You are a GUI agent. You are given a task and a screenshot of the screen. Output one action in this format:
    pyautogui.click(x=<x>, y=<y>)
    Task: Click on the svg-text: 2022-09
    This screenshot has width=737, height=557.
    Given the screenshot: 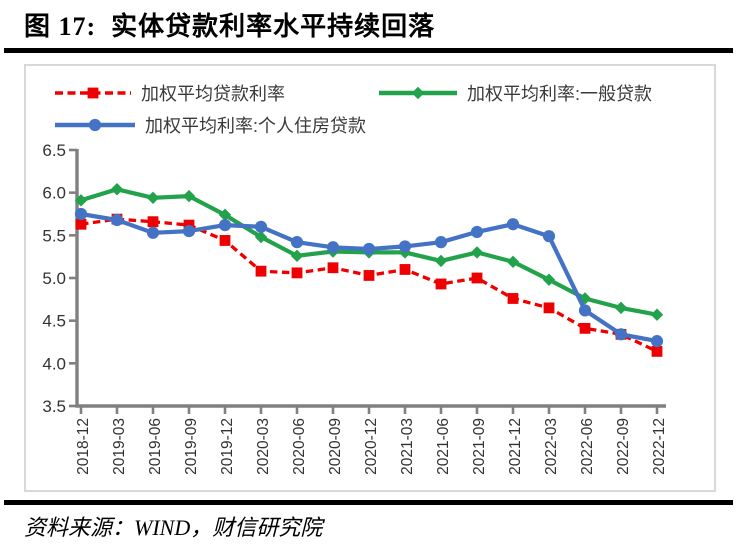 What is the action you would take?
    pyautogui.click(x=623, y=446)
    